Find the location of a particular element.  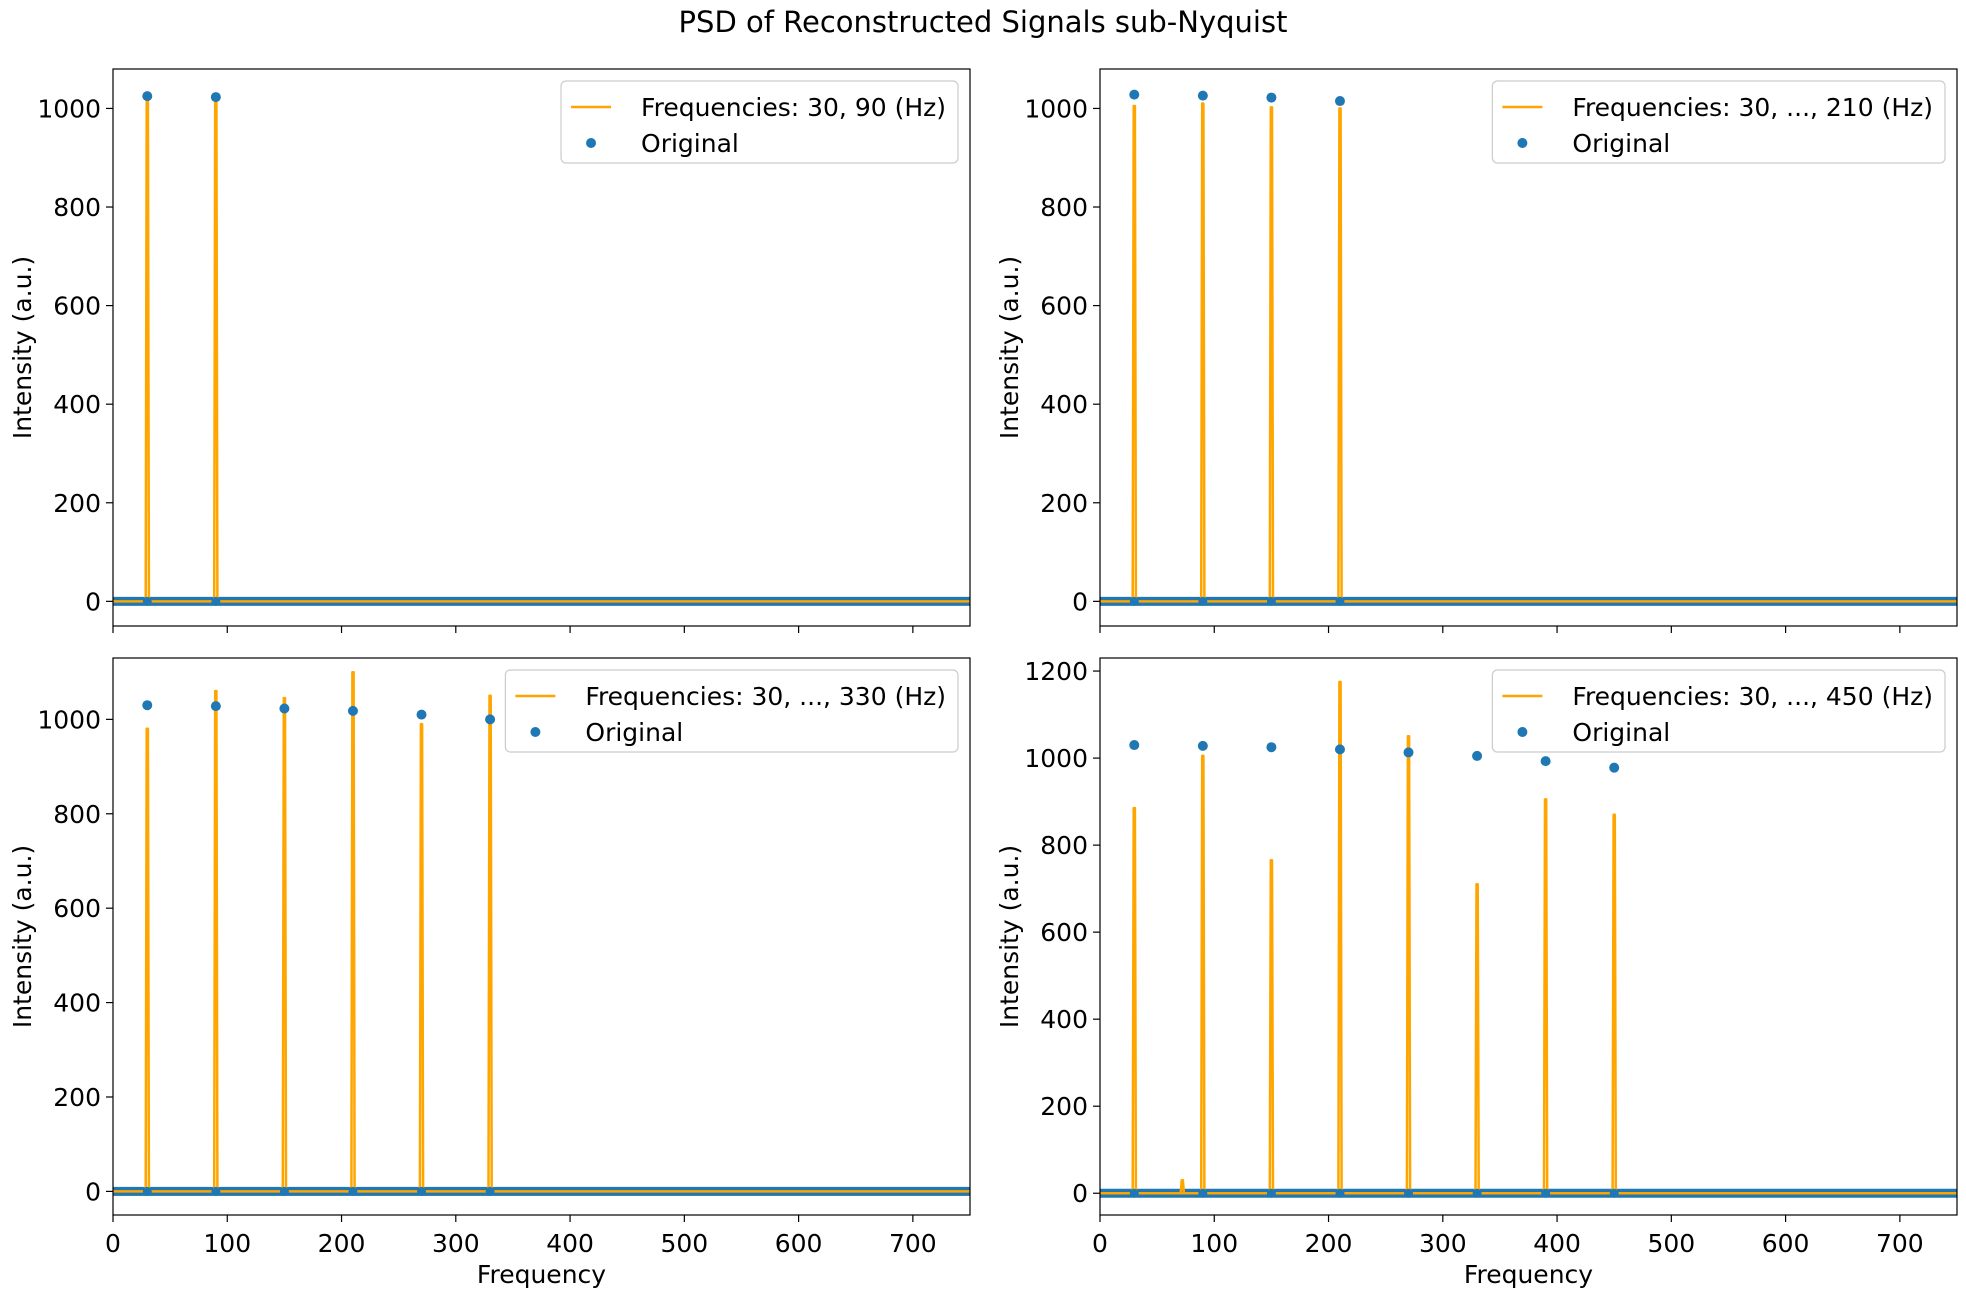

legend-label-reconstructed: Frequencies: 30, 90 (Hz) is located at coordinates (793, 107).